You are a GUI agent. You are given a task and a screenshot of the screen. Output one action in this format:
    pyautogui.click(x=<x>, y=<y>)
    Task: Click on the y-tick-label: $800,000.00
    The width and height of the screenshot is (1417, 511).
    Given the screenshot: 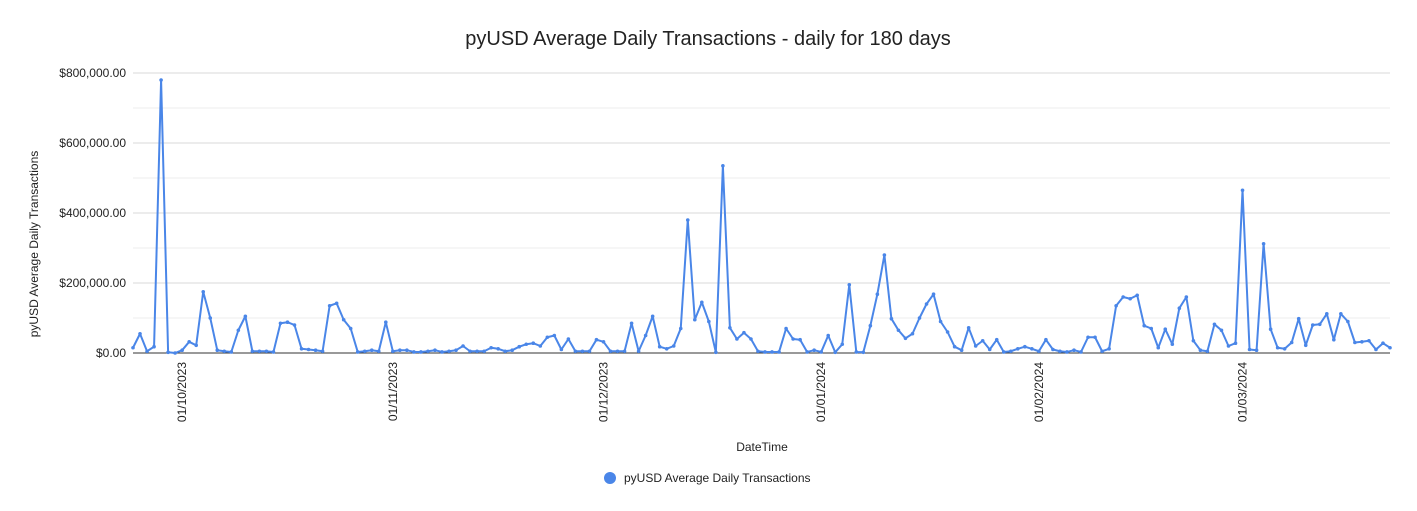 What is the action you would take?
    pyautogui.click(x=92, y=73)
    